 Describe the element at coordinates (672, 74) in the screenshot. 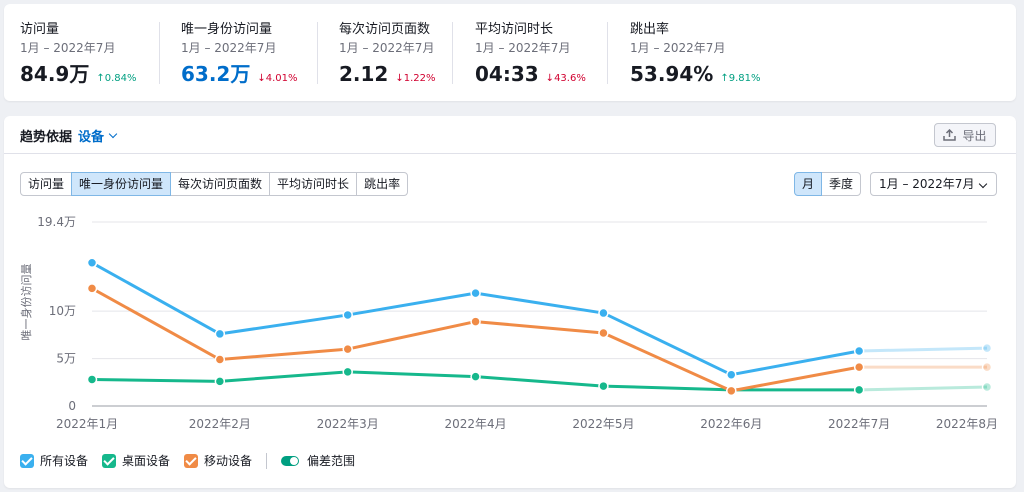

I see `kpi-value: 53.94%` at that location.